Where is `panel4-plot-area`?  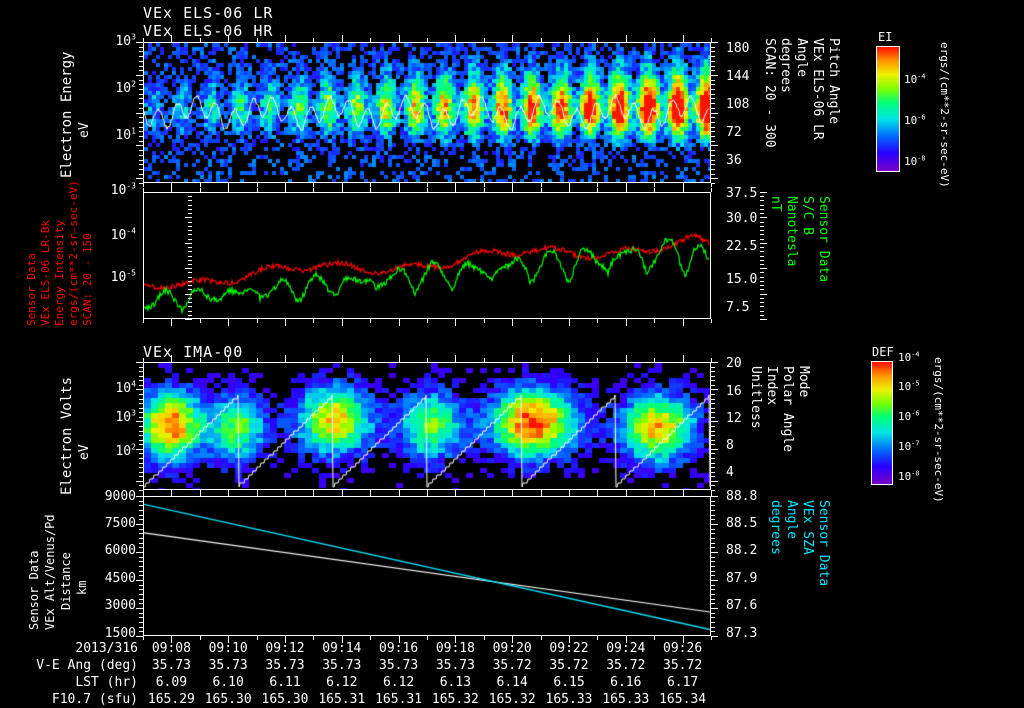
panel4-plot-area is located at coordinates (427, 566).